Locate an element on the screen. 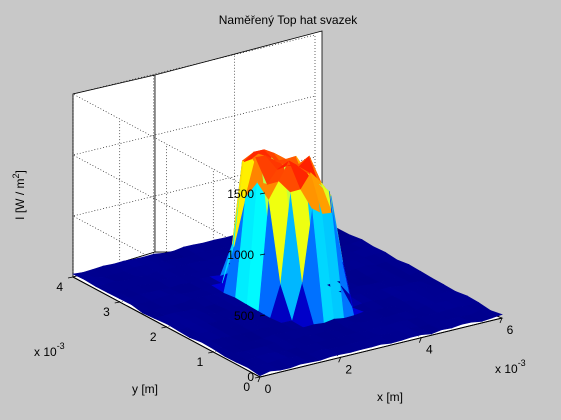 The width and height of the screenshot is (561, 420). x-tick-label: 0 is located at coordinates (268, 389).